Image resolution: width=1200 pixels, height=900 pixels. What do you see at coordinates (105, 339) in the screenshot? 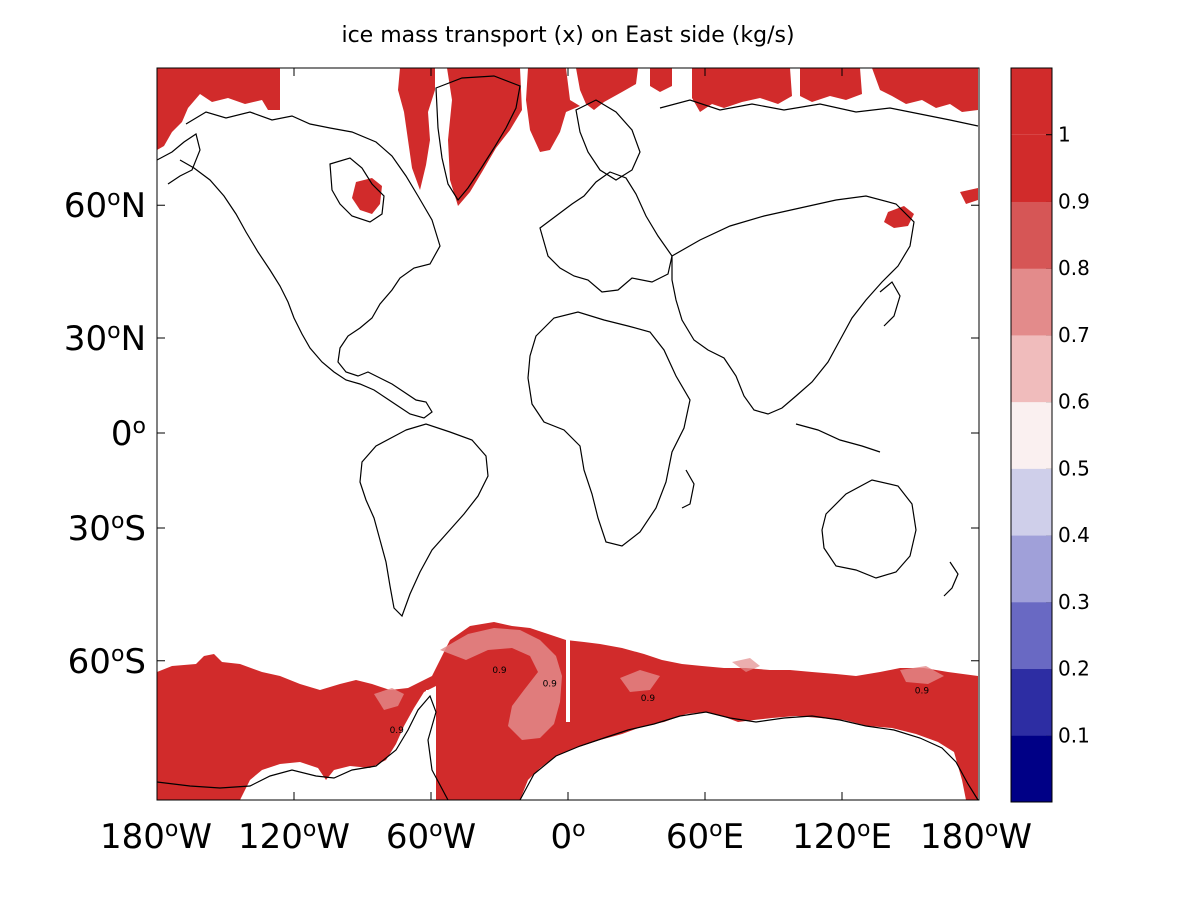
I see `lat-tick-label: 30oN` at bounding box center [105, 339].